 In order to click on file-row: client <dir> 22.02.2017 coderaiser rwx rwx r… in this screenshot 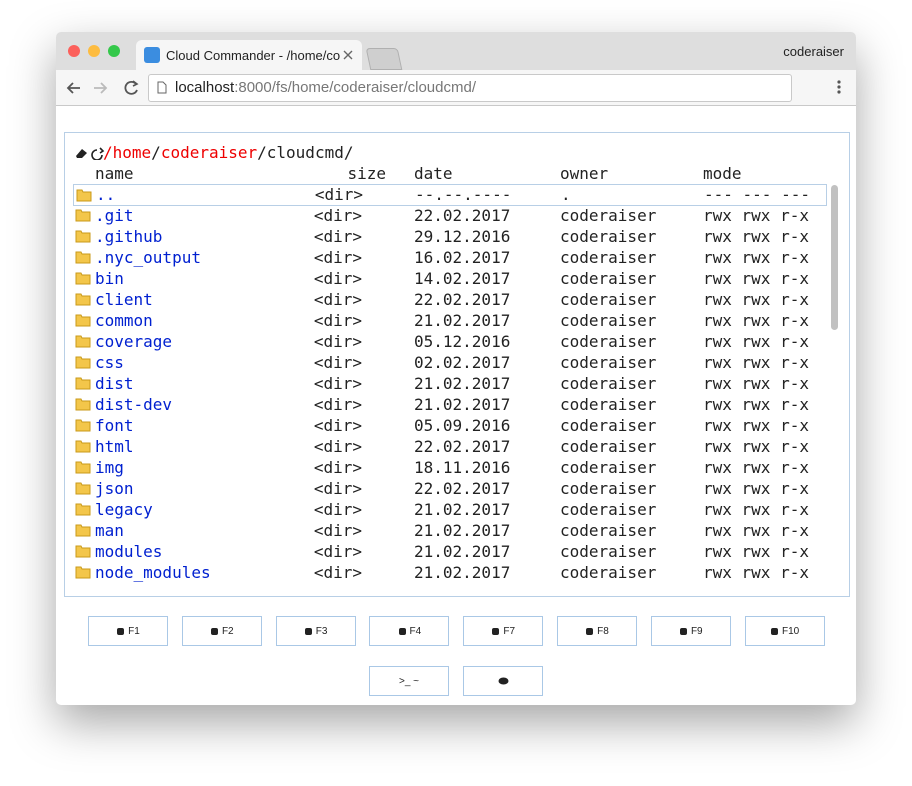, I will do `click(449, 299)`.